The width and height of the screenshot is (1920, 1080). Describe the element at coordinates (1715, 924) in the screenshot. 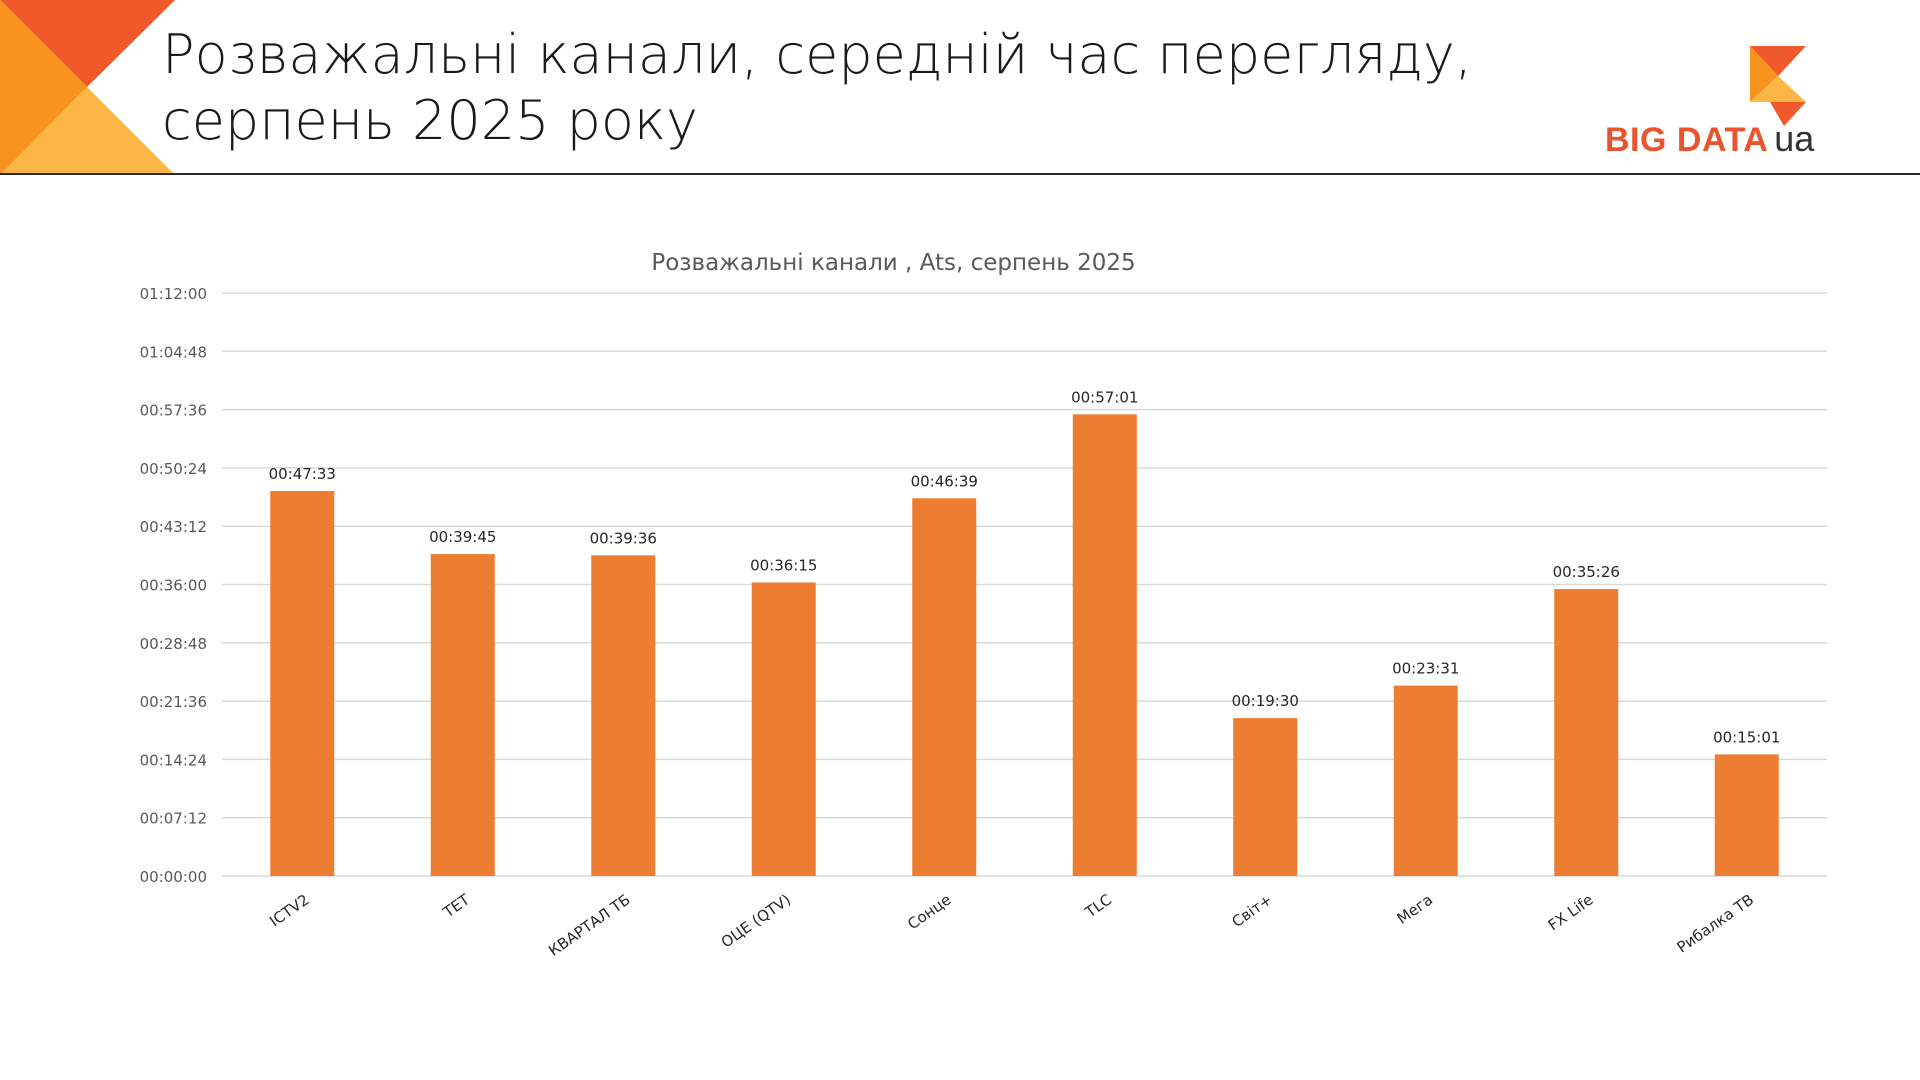

I see `x-tick-label: Рибалка ТВ` at that location.